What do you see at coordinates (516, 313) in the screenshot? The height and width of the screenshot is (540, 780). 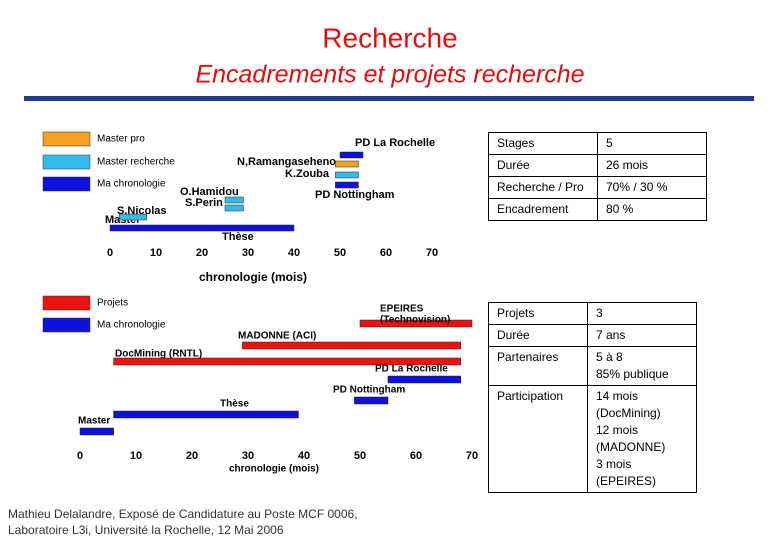 I see `cell-text: Projets` at bounding box center [516, 313].